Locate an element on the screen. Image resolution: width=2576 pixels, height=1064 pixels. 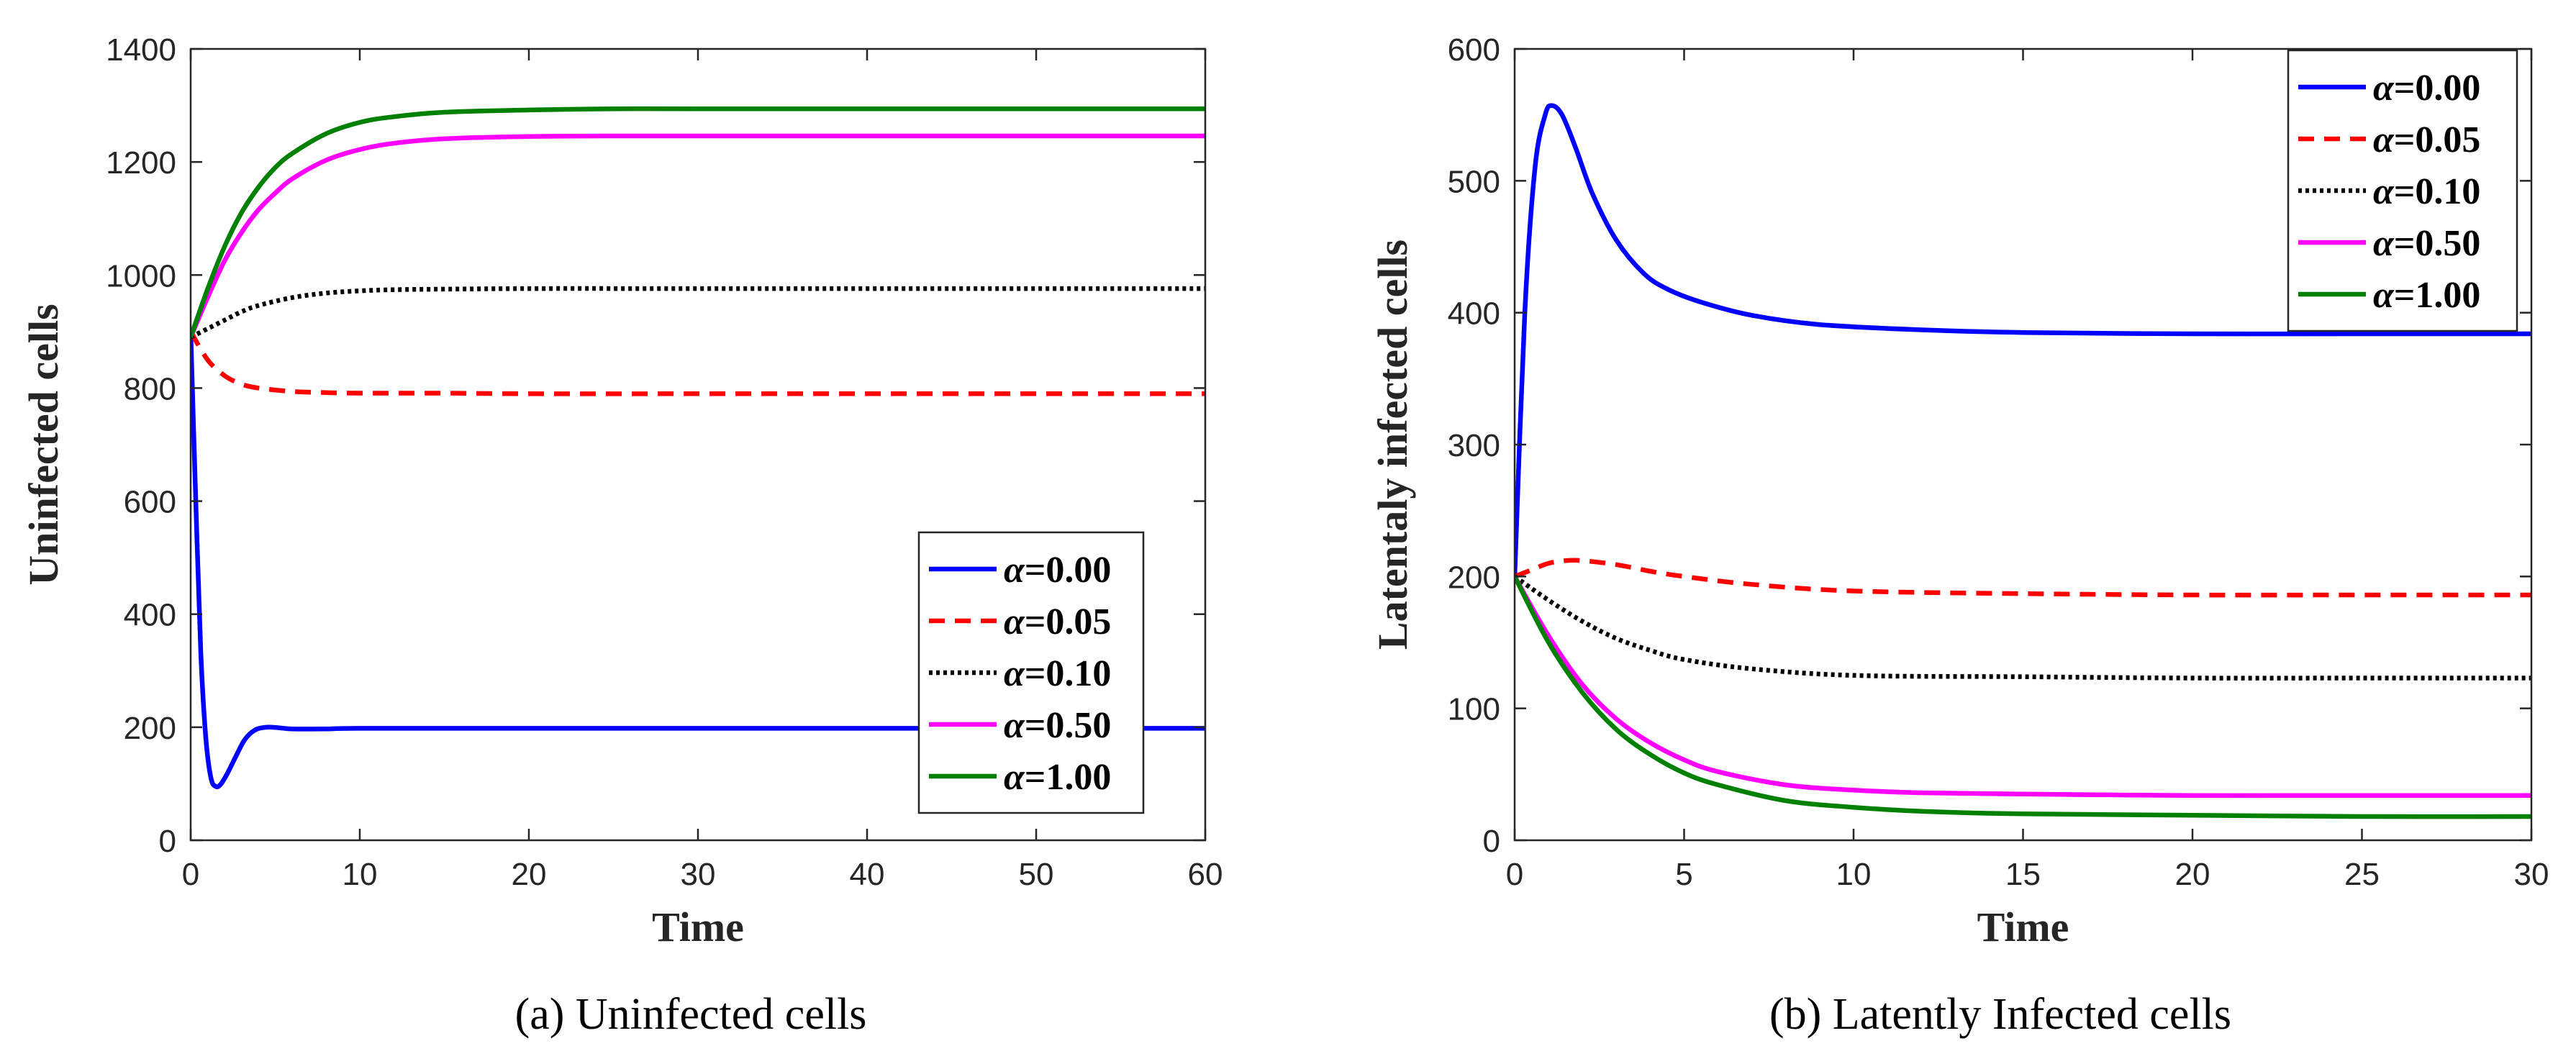
chart-a-y-axis-title: Uninfected cells is located at coordinates (43, 444).